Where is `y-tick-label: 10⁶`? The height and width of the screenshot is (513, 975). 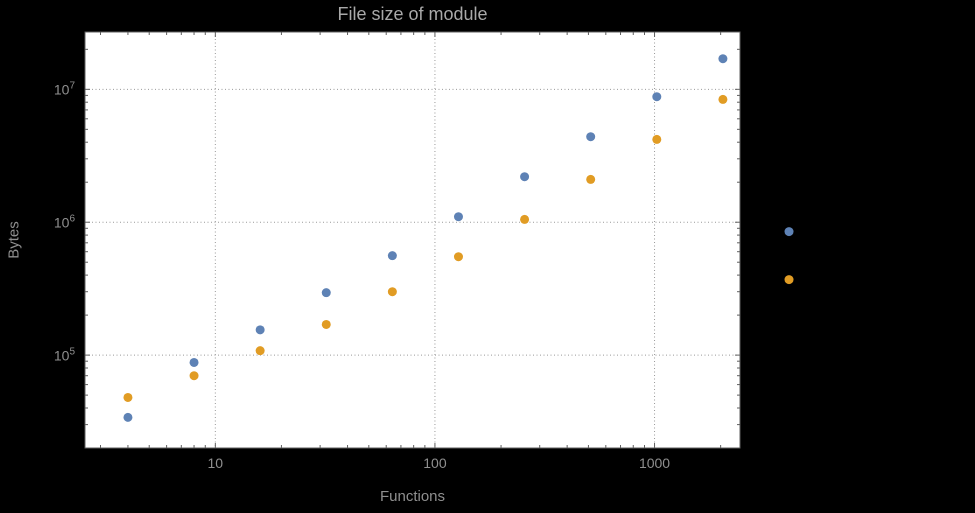 y-tick-label: 10⁶ is located at coordinates (64, 222).